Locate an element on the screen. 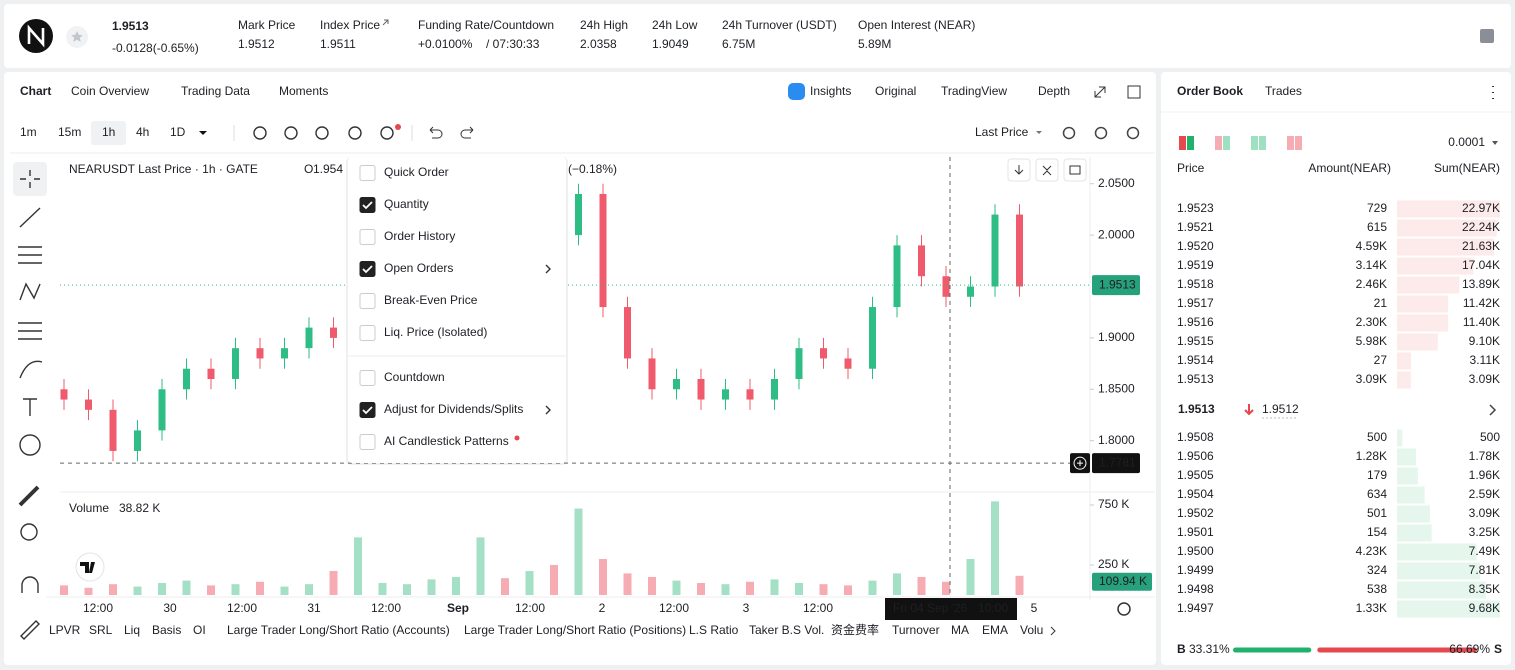  crosshair-price-box is located at coordinates (1116, 463).